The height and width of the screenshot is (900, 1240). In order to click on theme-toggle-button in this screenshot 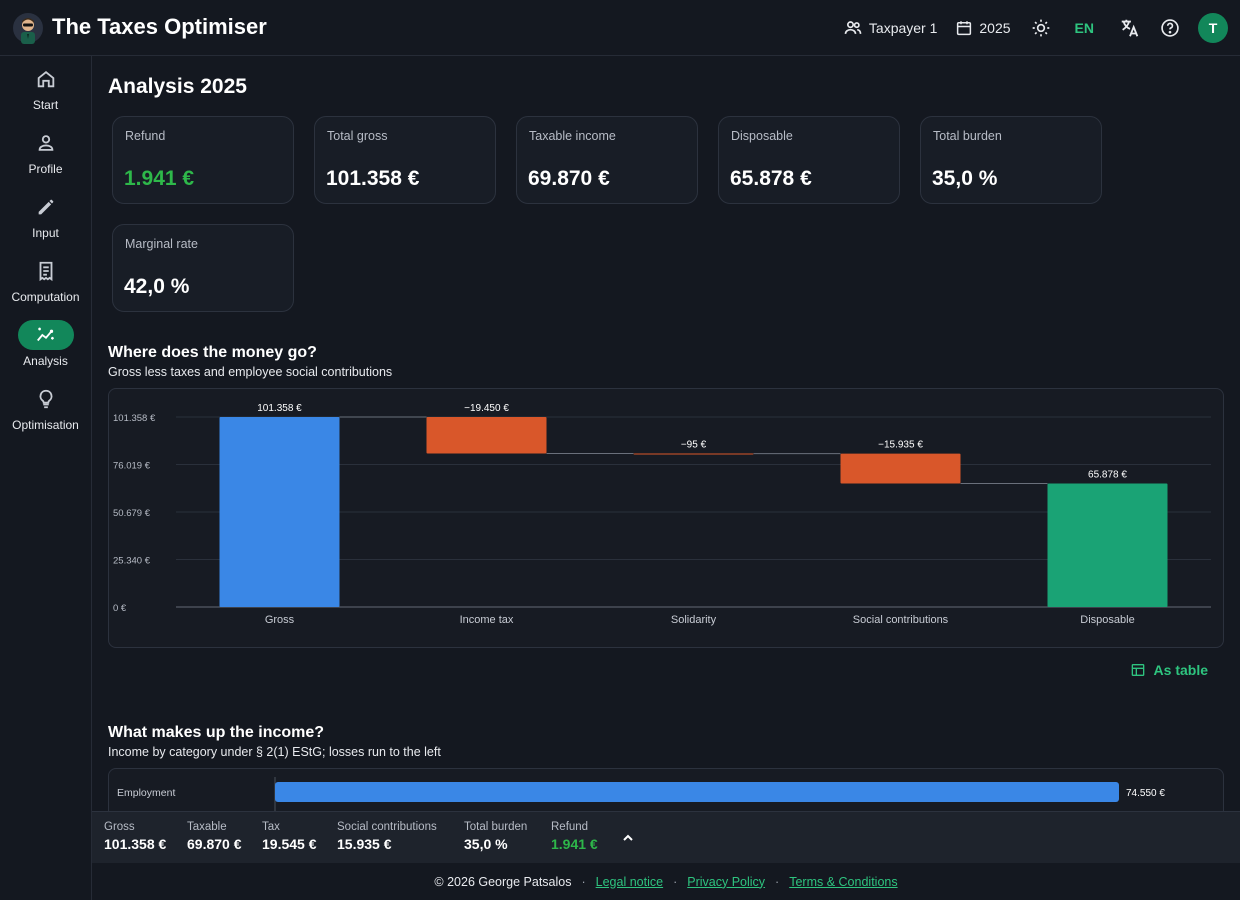, I will do `click(1041, 28)`.